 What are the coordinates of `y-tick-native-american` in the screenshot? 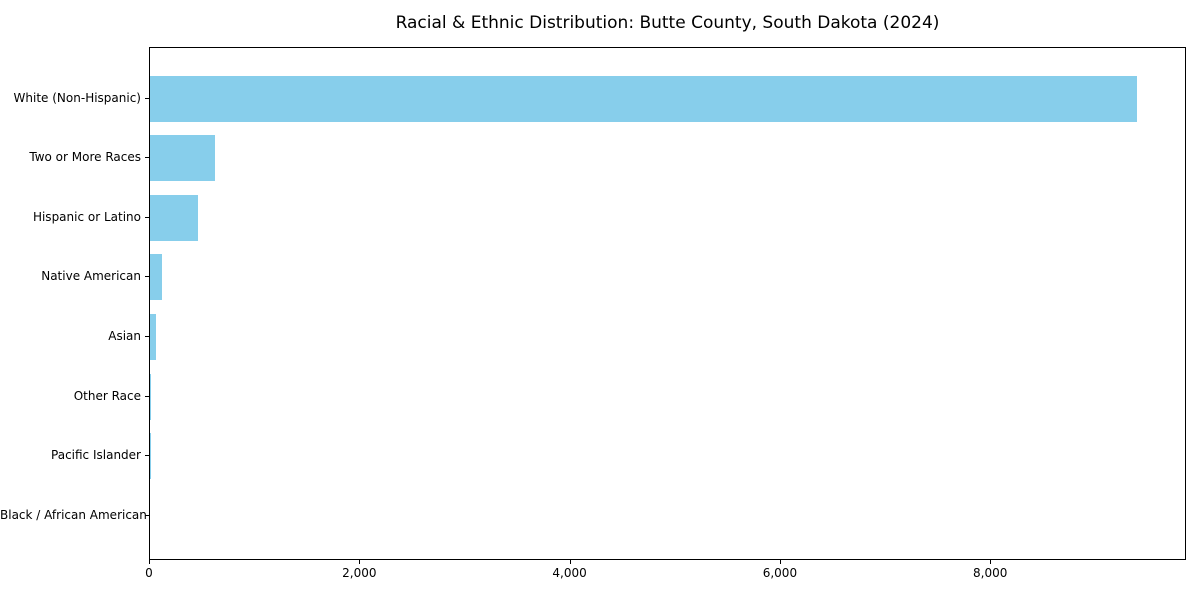 It's located at (147, 277).